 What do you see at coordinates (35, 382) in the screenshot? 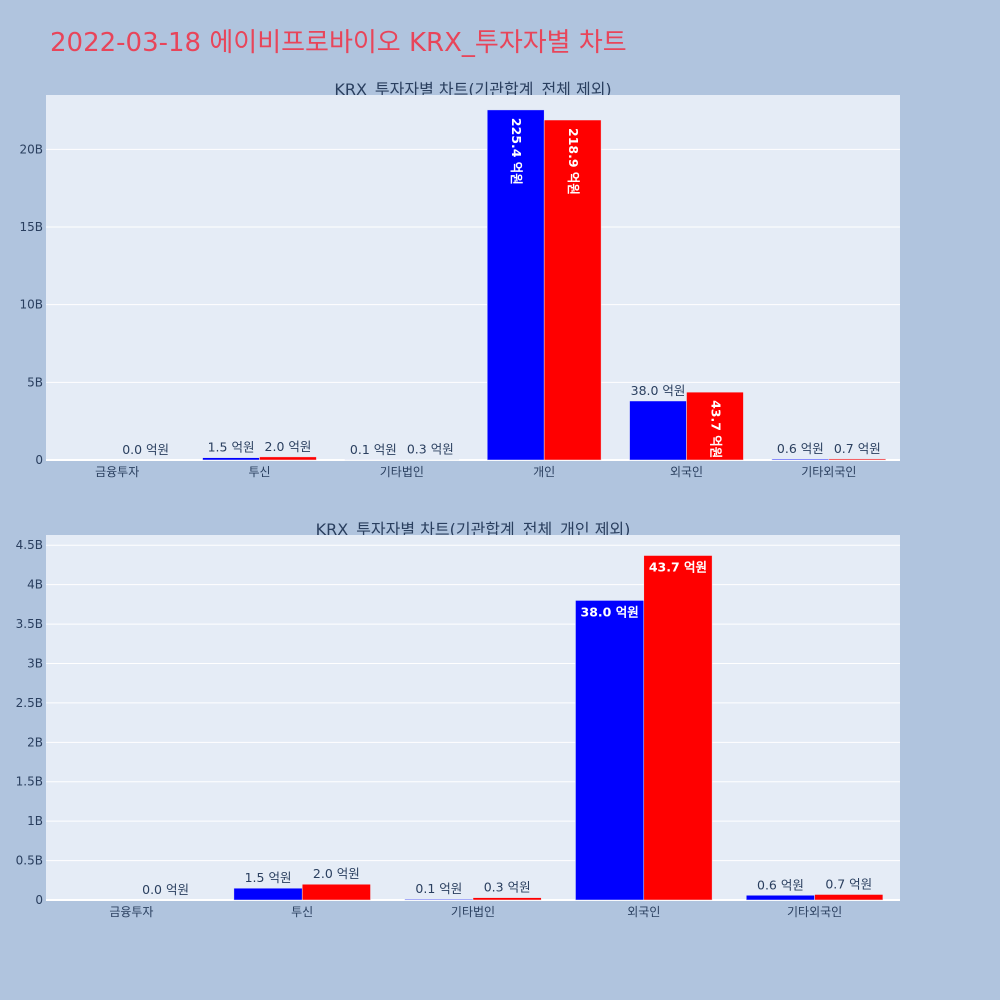
I see `y-tick-label: 5B` at bounding box center [35, 382].